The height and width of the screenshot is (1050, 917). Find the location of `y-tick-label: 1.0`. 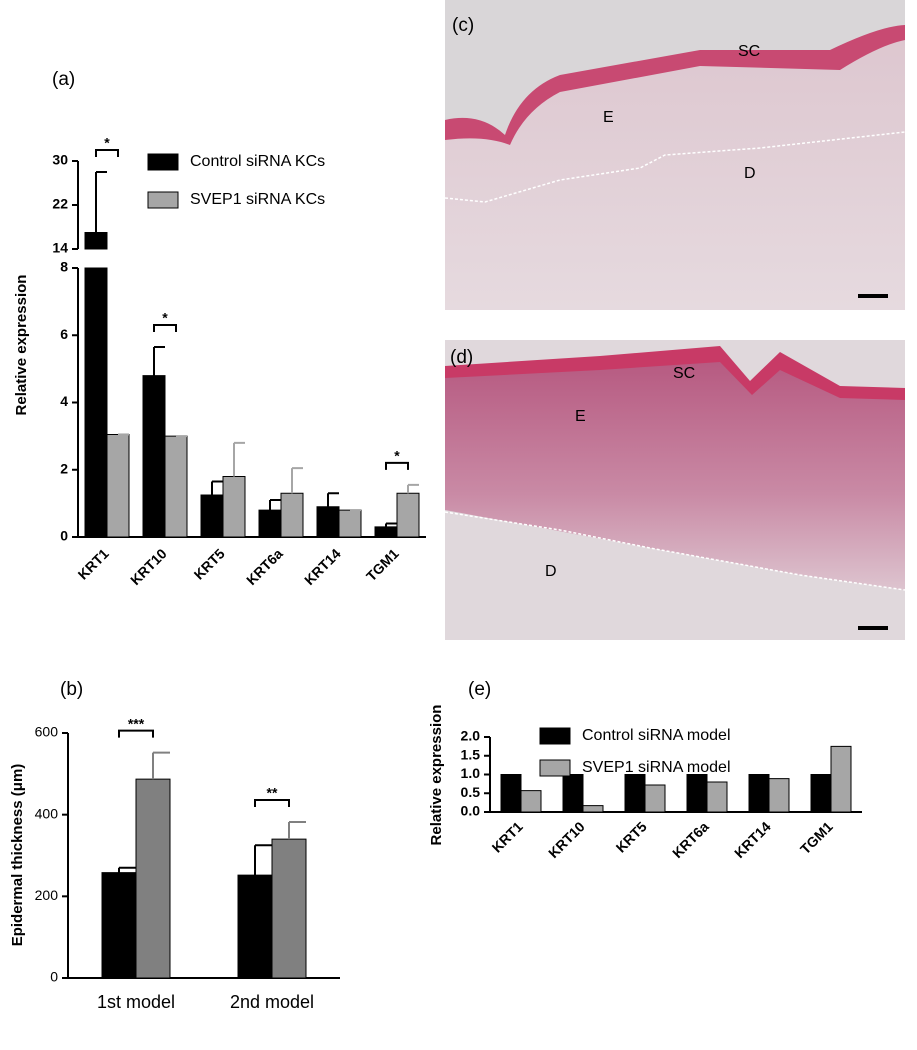

y-tick-label: 1.0 is located at coordinates (471, 773).